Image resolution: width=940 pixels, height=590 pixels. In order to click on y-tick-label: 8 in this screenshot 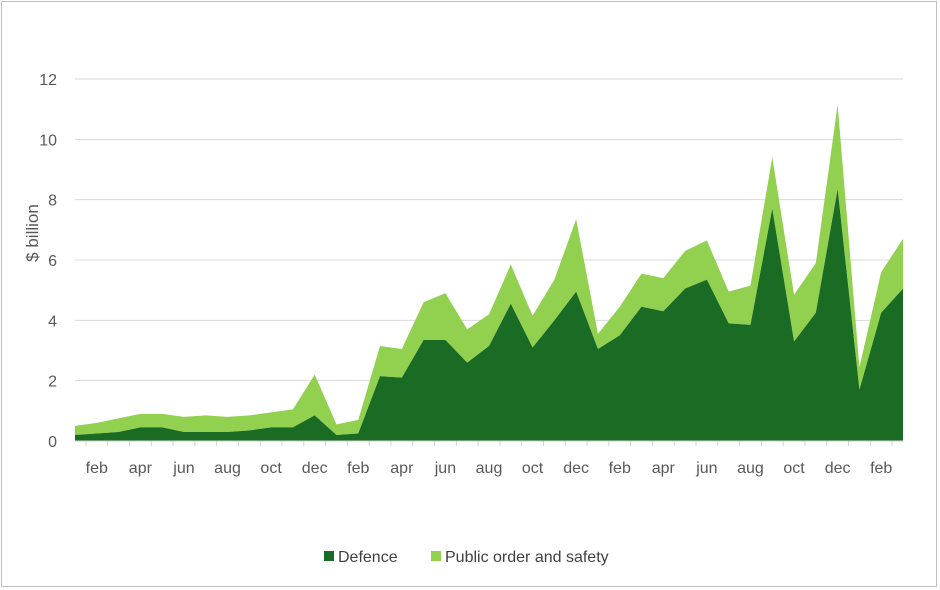, I will do `click(52, 201)`.